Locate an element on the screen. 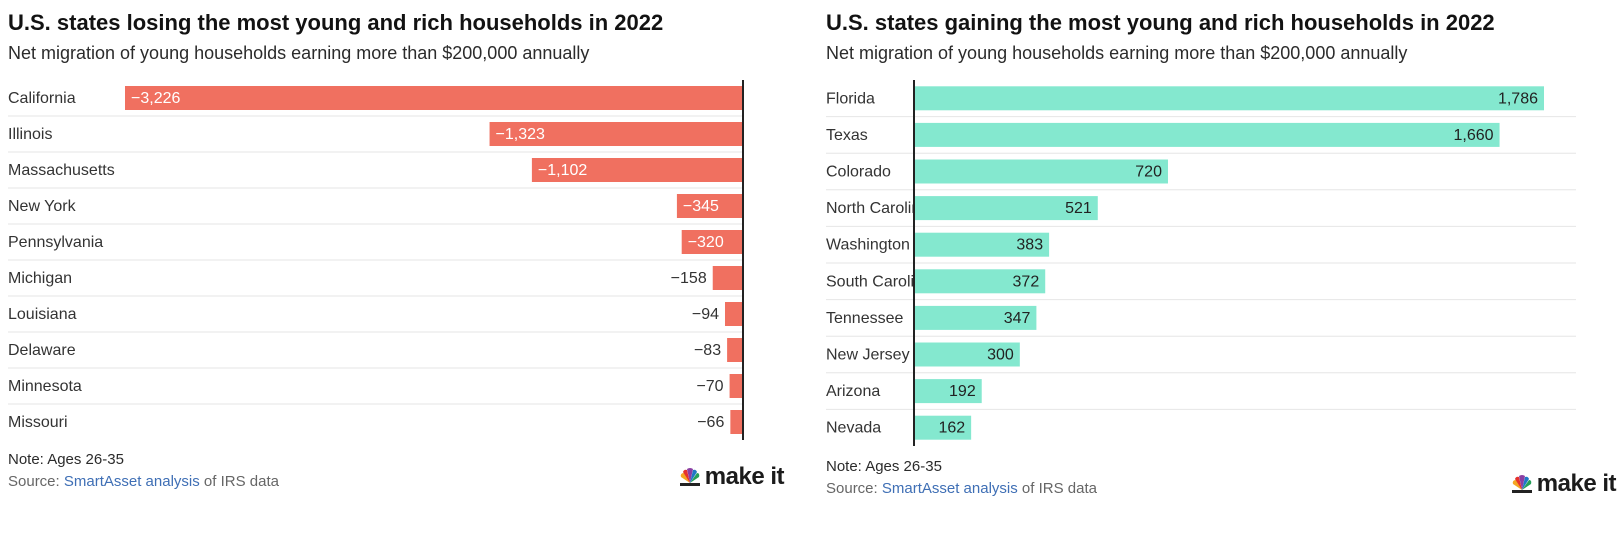  category-label: Nevada is located at coordinates (853, 428).